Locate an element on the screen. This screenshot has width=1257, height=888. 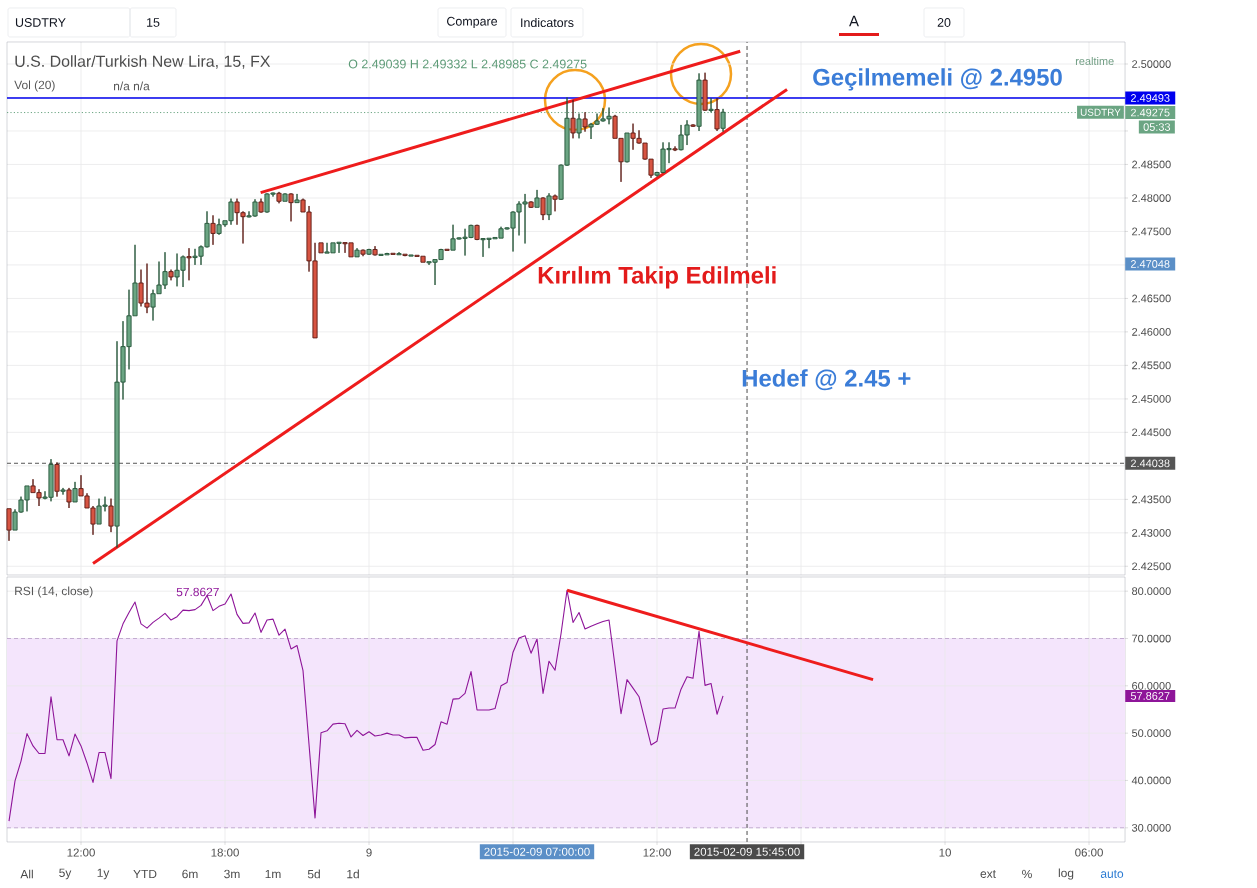
y-tick-label: 40.0000 is located at coordinates (1151, 780).